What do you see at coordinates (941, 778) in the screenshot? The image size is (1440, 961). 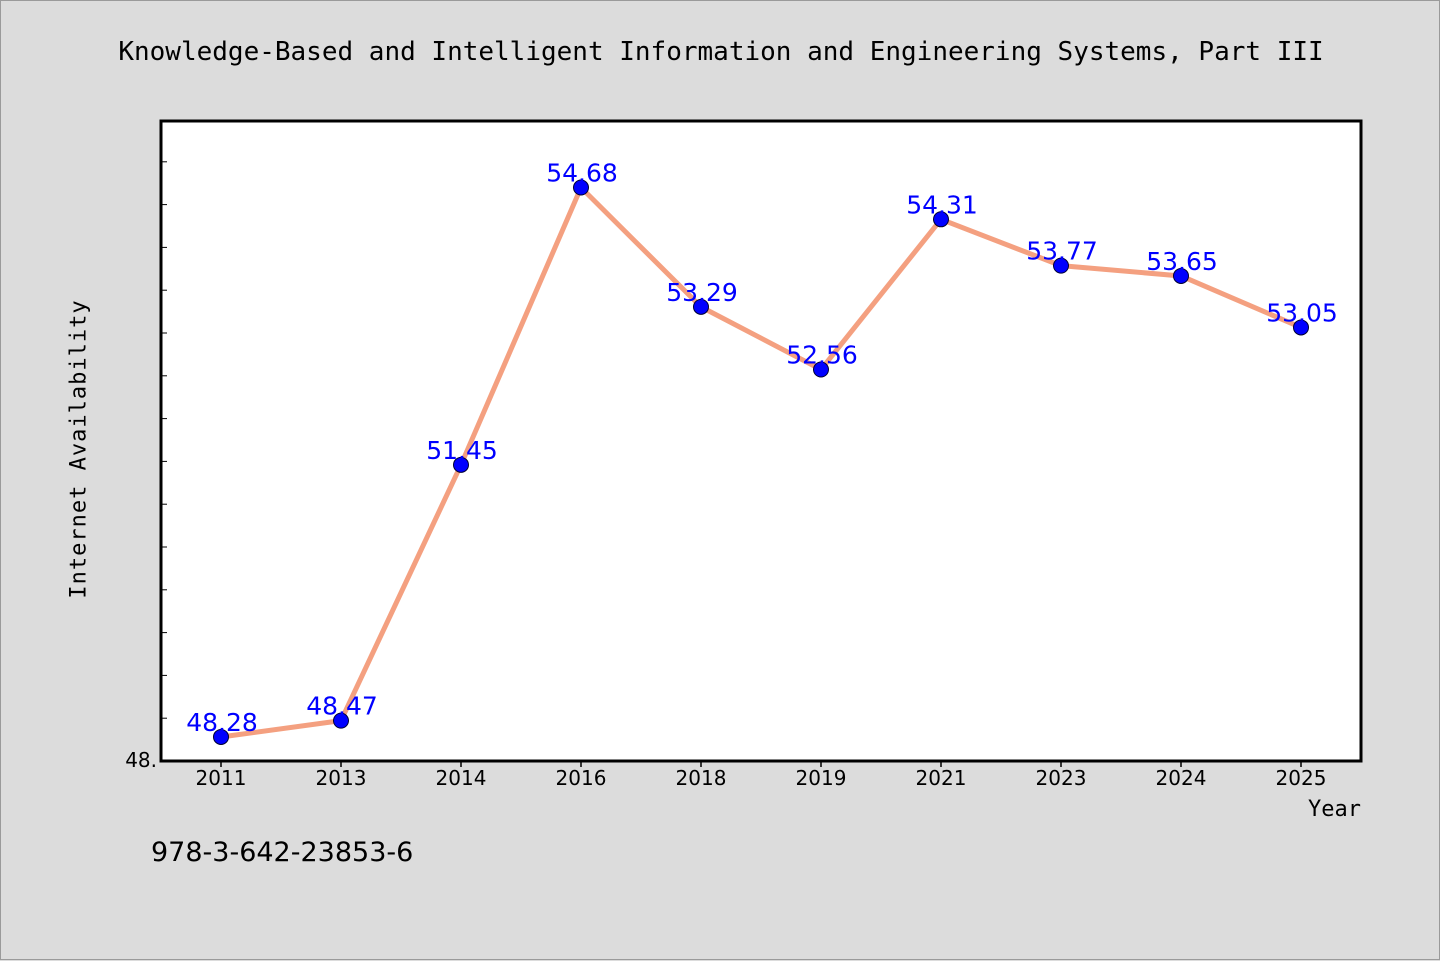 I see `x-tick-label: 2021` at bounding box center [941, 778].